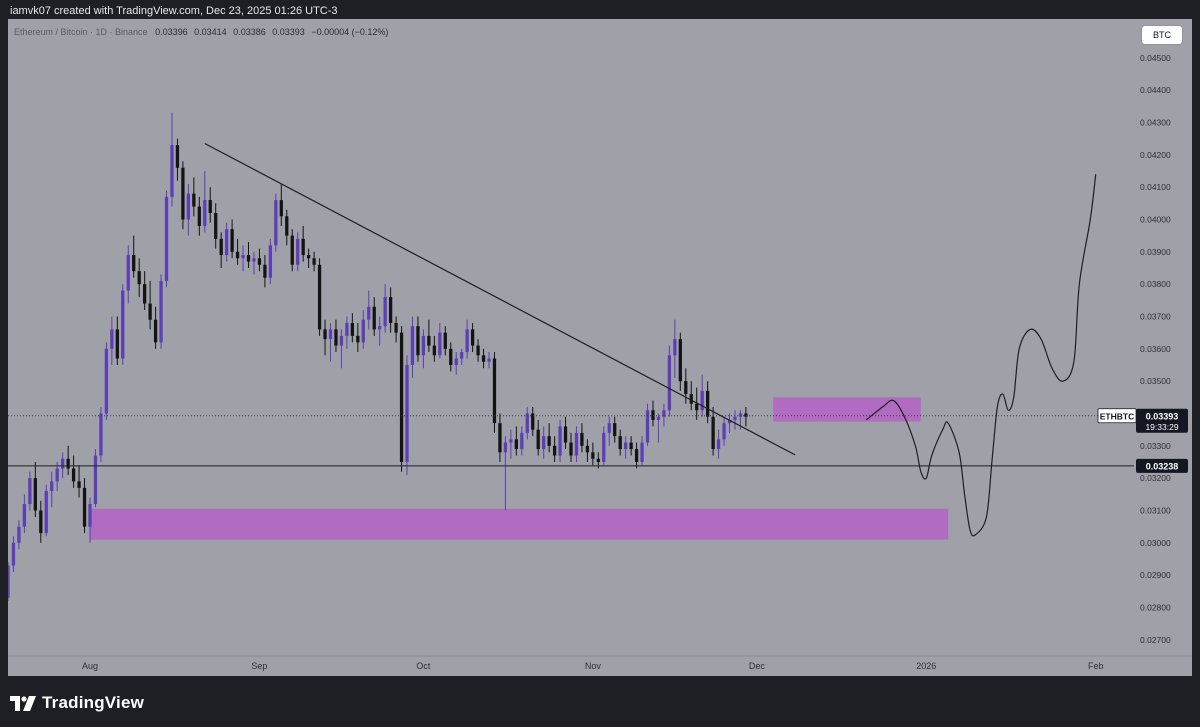 The height and width of the screenshot is (727, 1200). What do you see at coordinates (1155, 349) in the screenshot?
I see `price-tick-label: 0.03600` at bounding box center [1155, 349].